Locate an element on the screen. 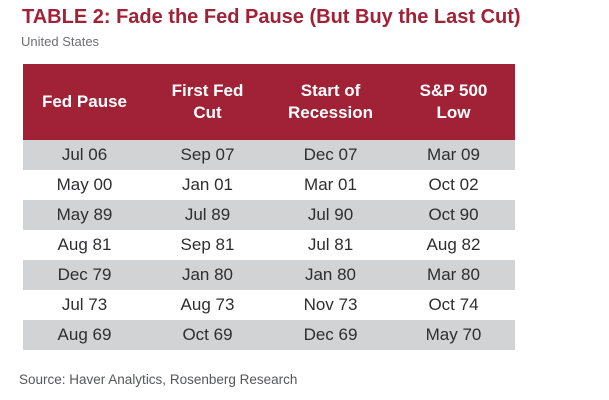  table-row: Aug 69 Oct 69 Dec 69 May 70 is located at coordinates (269, 335).